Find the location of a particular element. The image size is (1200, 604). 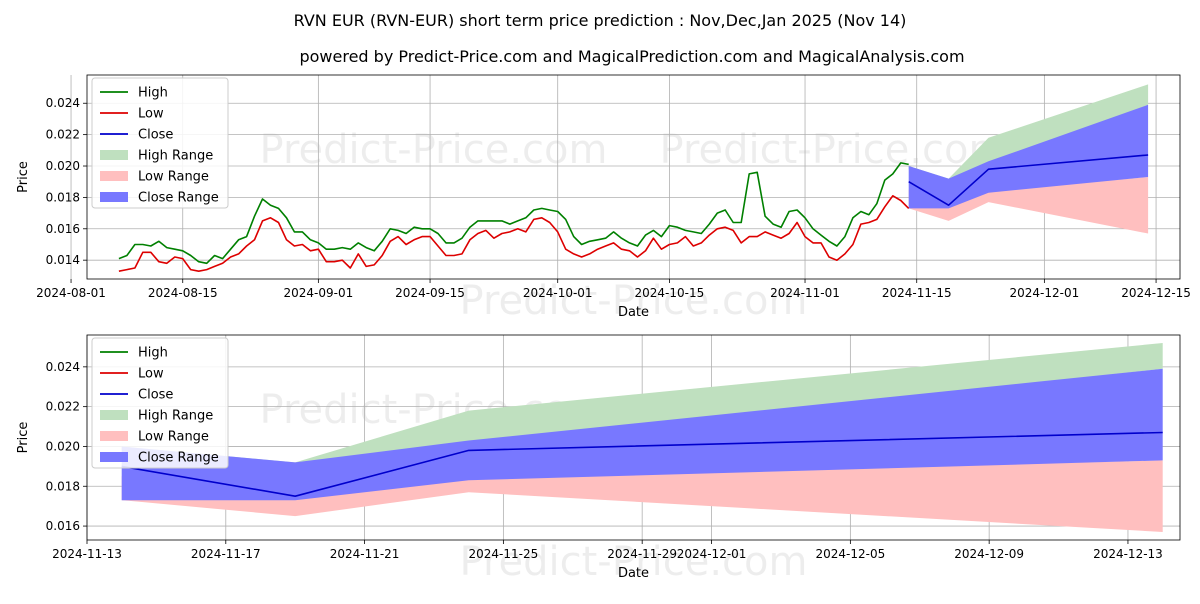

x-tick-label: 2024-11-17 is located at coordinates (226, 554).